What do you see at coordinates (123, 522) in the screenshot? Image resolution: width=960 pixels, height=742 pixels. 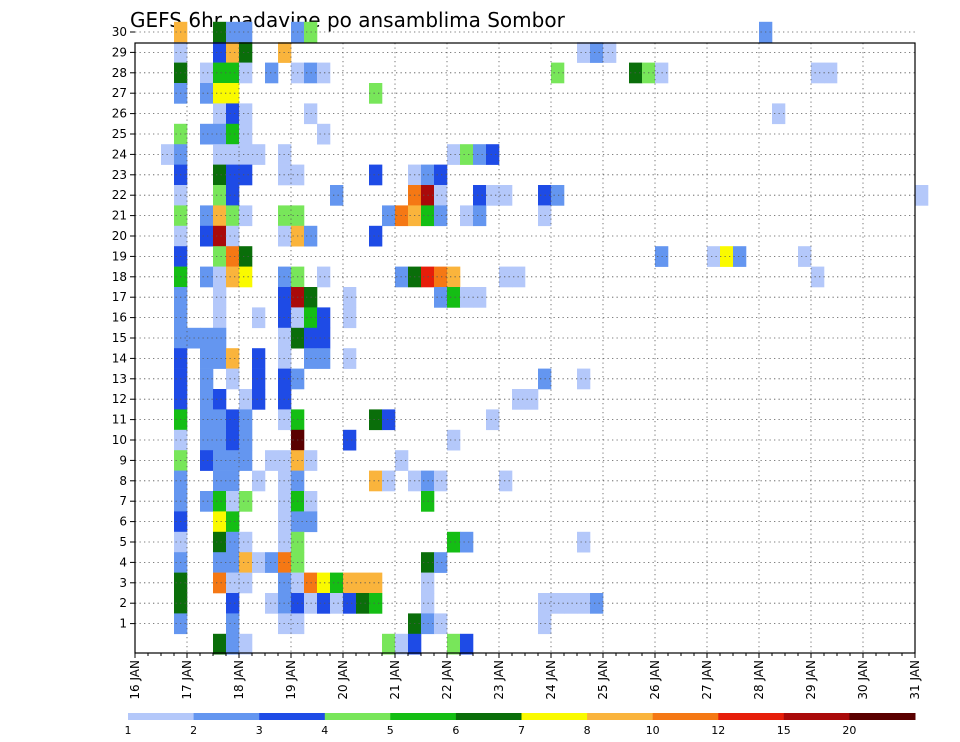 I see `y-tick-label: 6` at bounding box center [123, 522].